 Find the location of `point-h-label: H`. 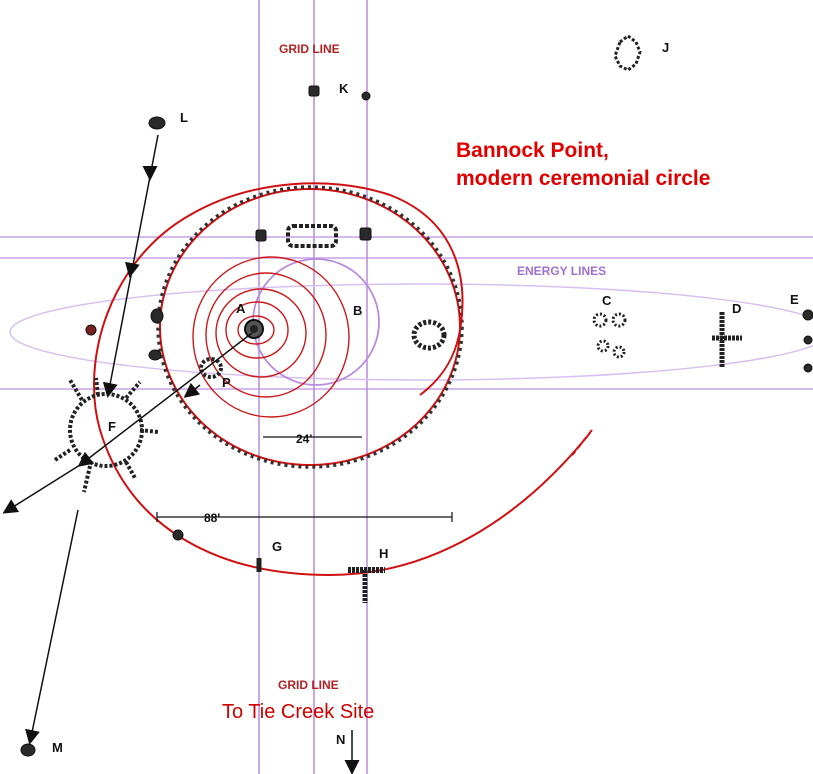

point-h-label: H is located at coordinates (383, 553).